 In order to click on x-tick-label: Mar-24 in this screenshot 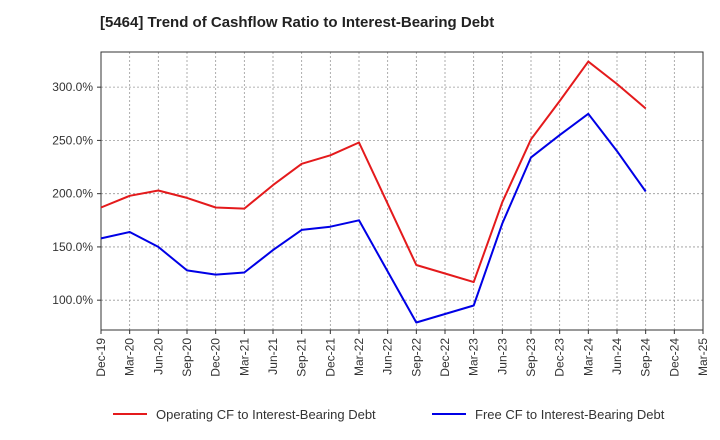, I will do `click(588, 357)`.